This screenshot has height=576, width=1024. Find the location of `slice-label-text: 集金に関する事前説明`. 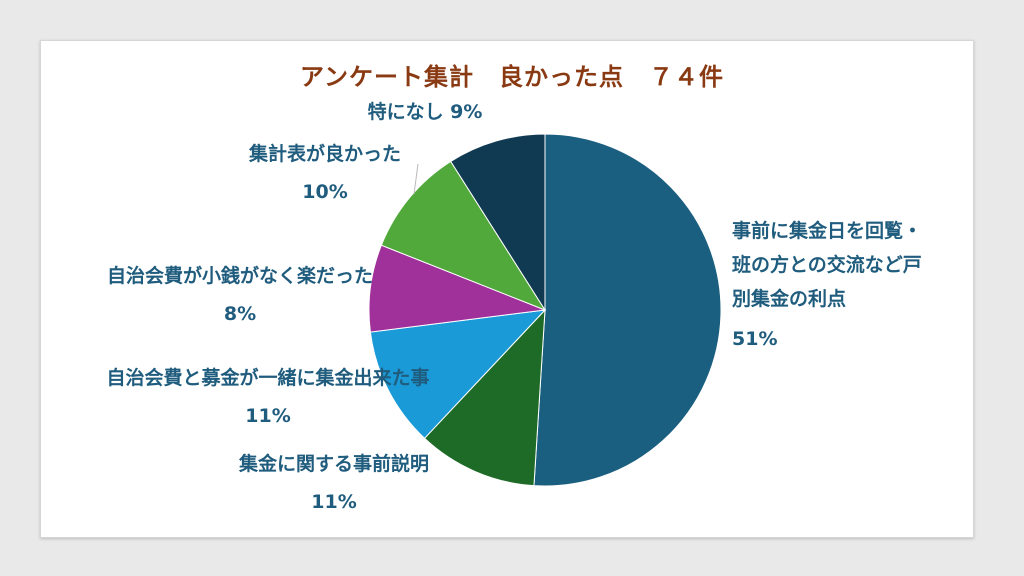

slice-label-text: 集金に関する事前説明 is located at coordinates (333, 463).